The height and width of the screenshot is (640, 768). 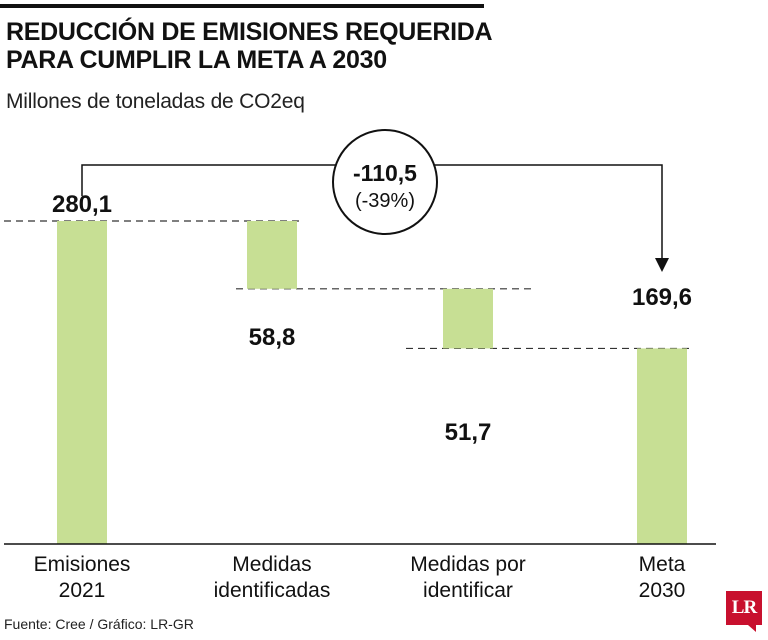 I want to click on chart-subtitle: Millones de toneladas de CO2eq, so click(x=155, y=101).